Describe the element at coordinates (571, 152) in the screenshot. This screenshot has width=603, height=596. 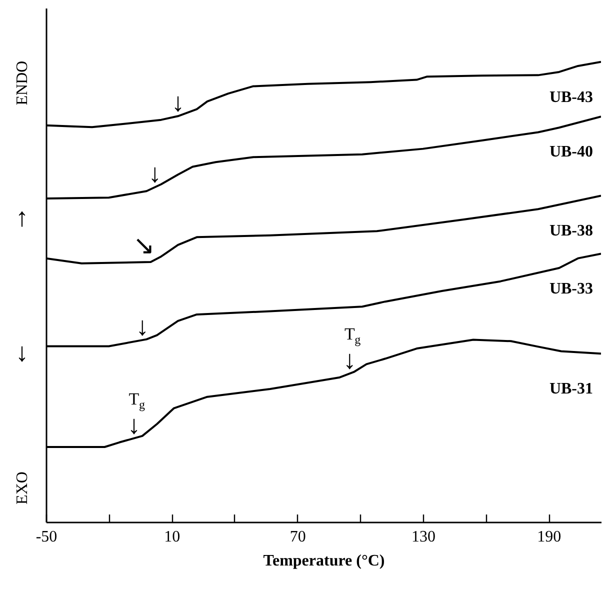
I see `series-label: UB-40` at that location.